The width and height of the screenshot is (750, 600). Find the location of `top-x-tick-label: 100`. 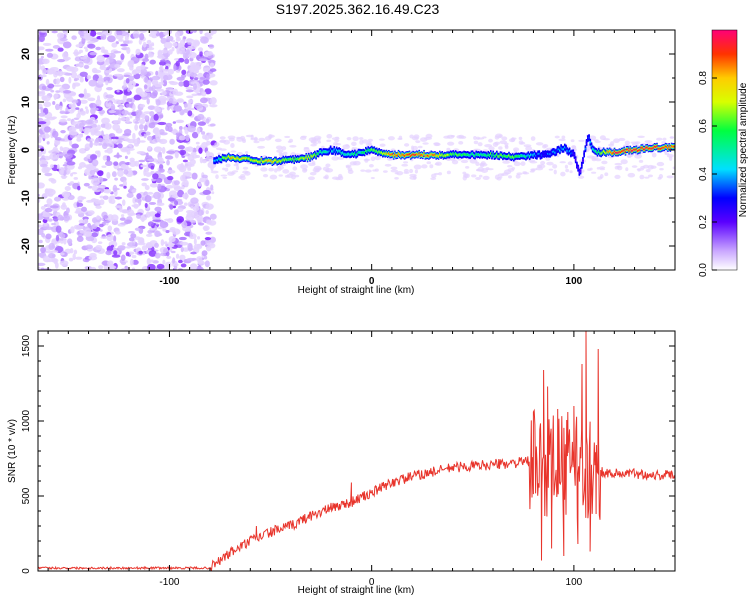

top-x-tick-label: 100 is located at coordinates (574, 281).